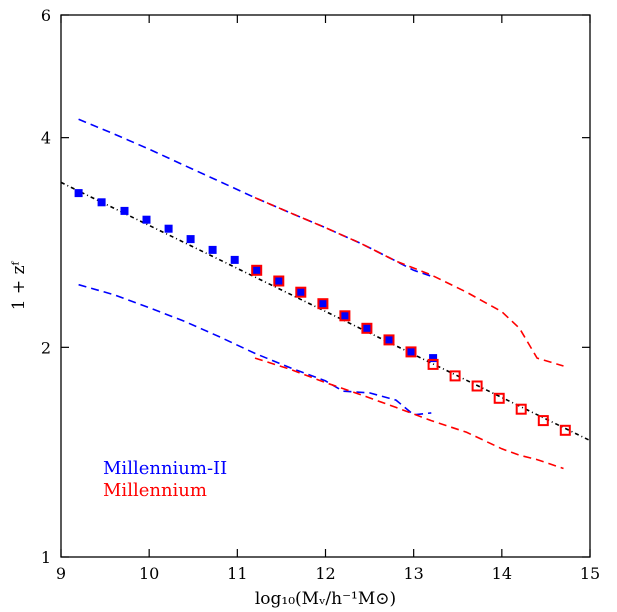 This screenshot has width=617, height=612. I want to click on x-axis-label: log₁₀(Mᵥ/h⁻¹M⊙), so click(325, 599).